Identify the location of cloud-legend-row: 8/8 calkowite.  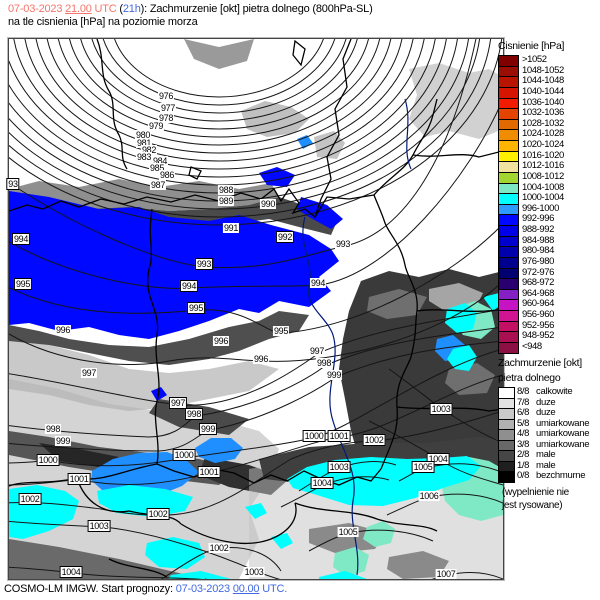
(548, 392).